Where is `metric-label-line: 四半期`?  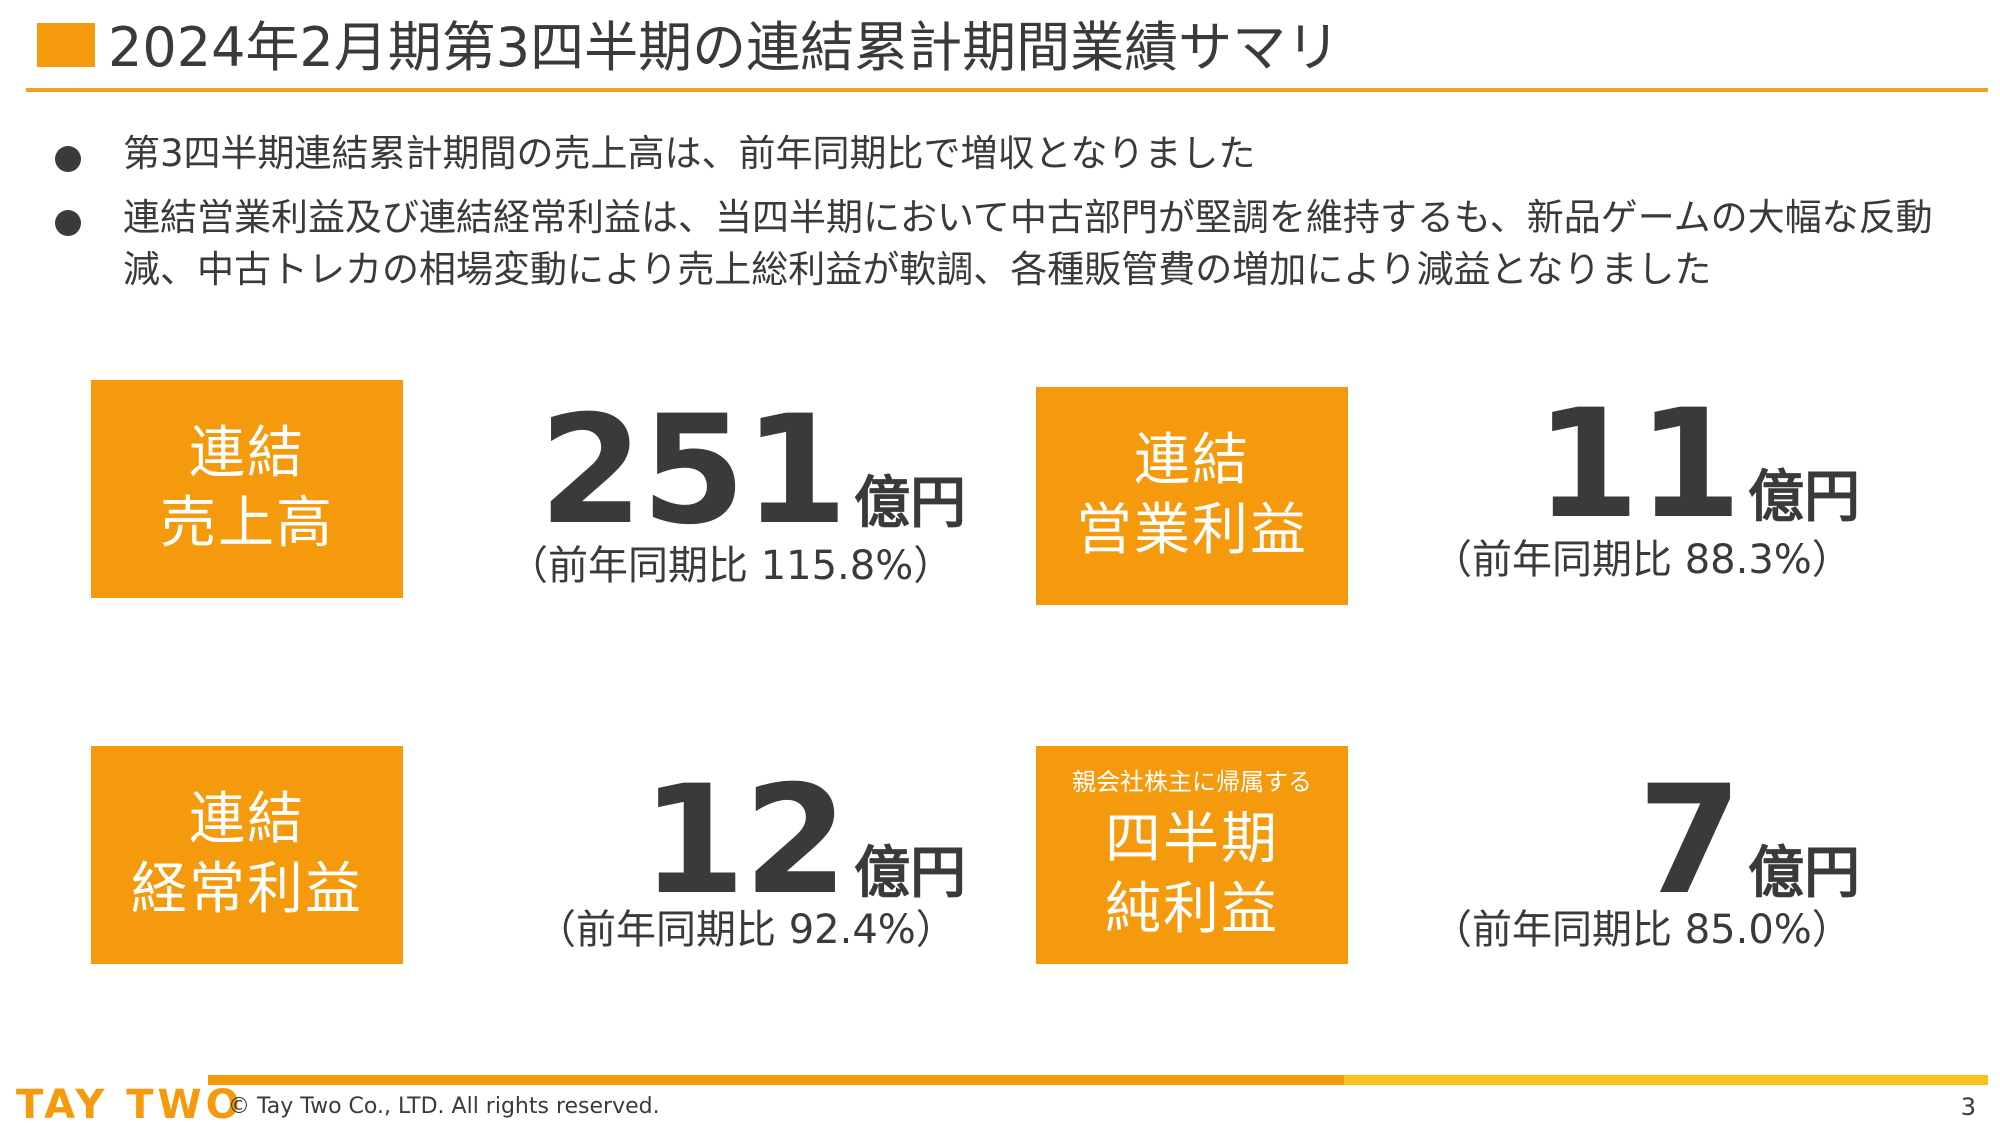 metric-label-line: 四半期 is located at coordinates (1192, 839).